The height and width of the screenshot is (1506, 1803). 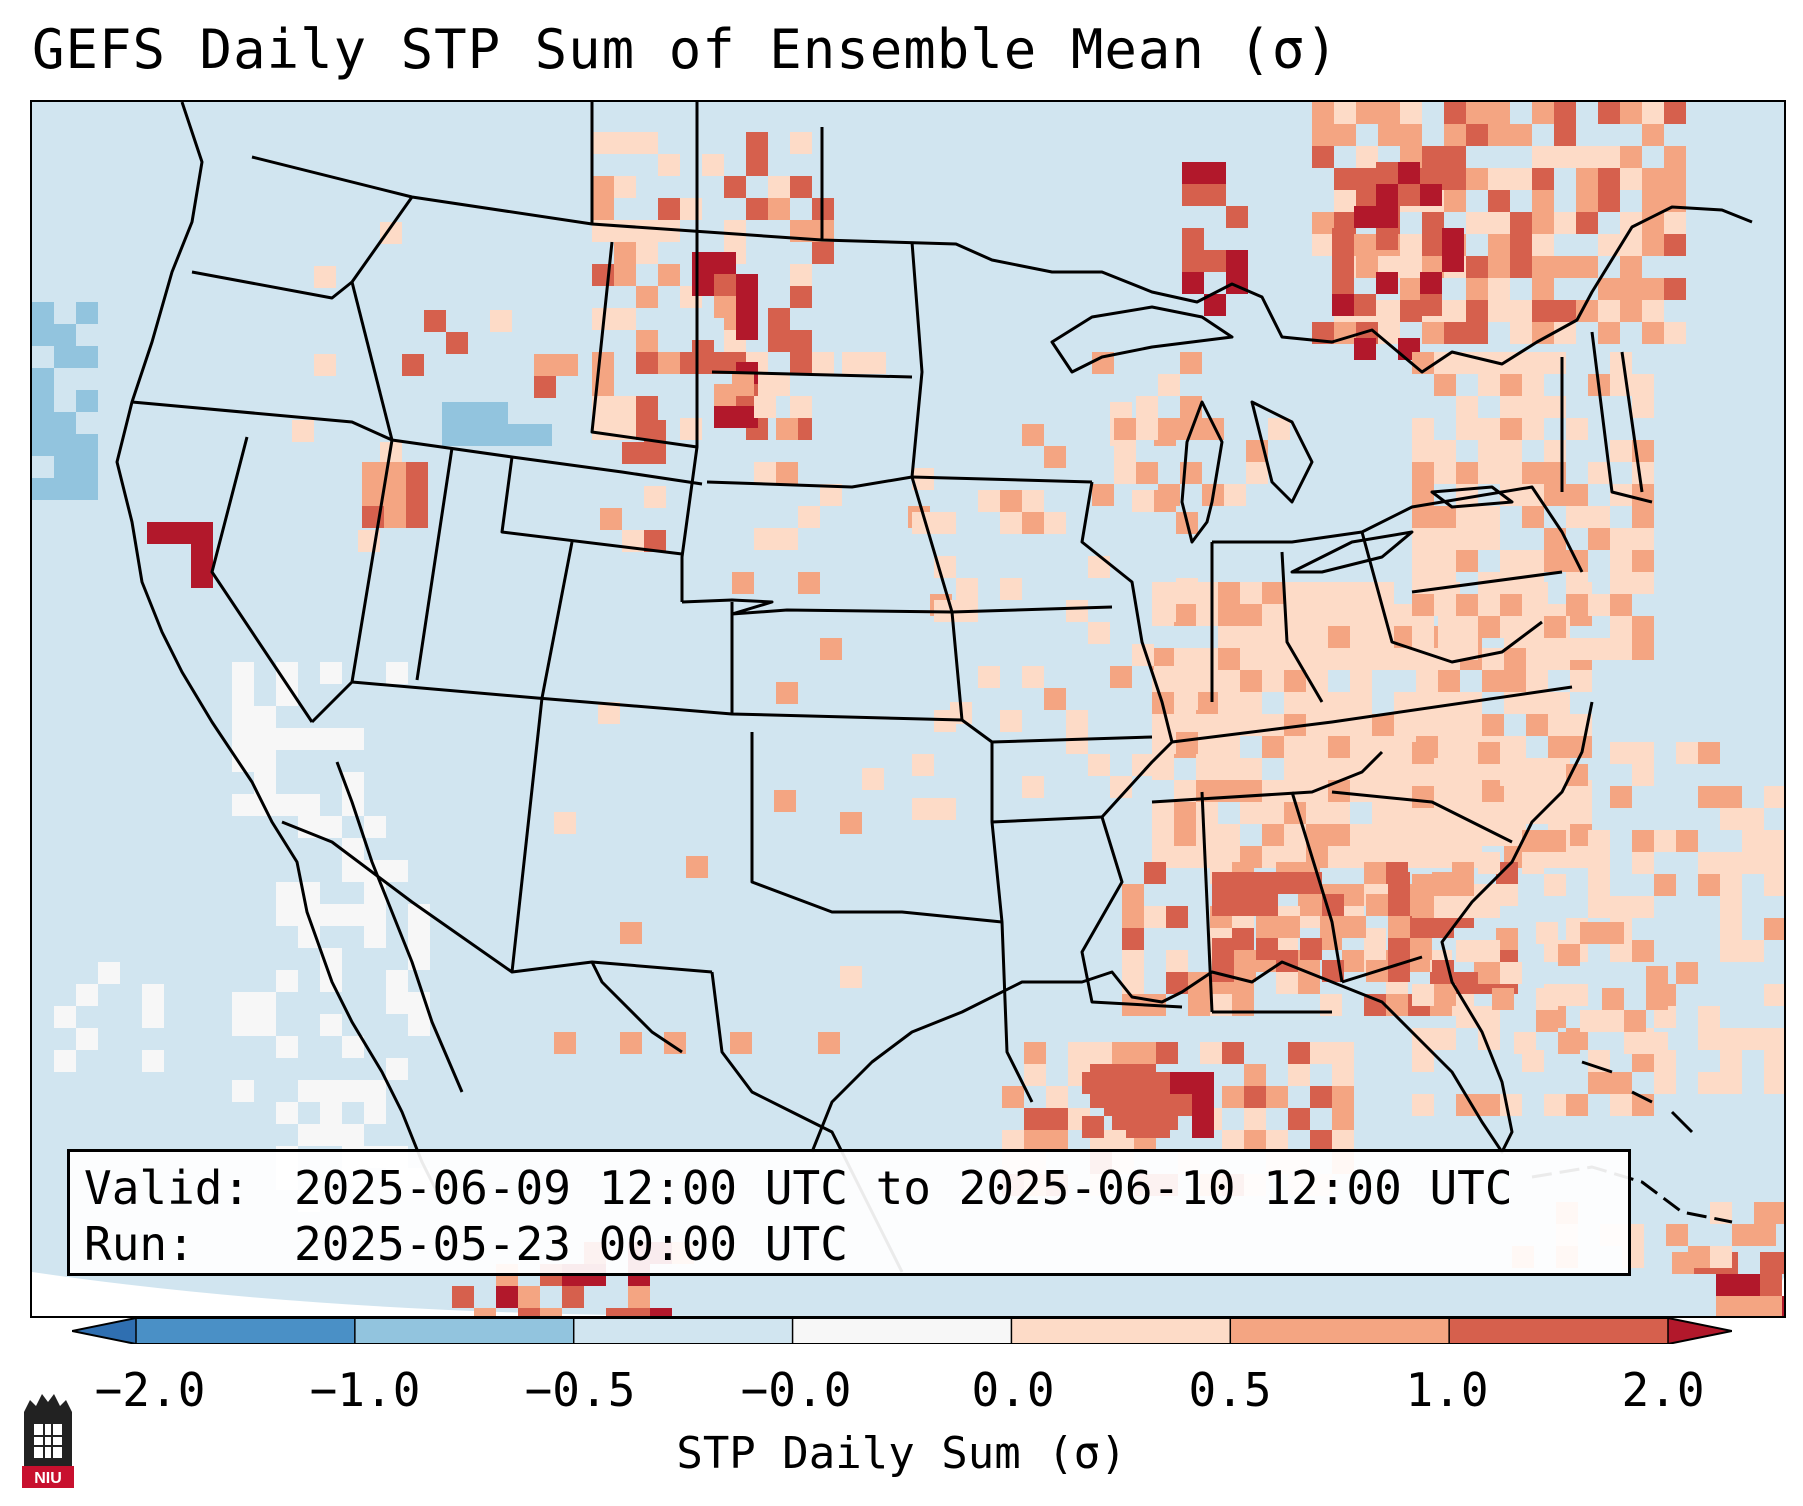 What do you see at coordinates (48, 1441) in the screenshot?
I see `niu-logo: NIU` at bounding box center [48, 1441].